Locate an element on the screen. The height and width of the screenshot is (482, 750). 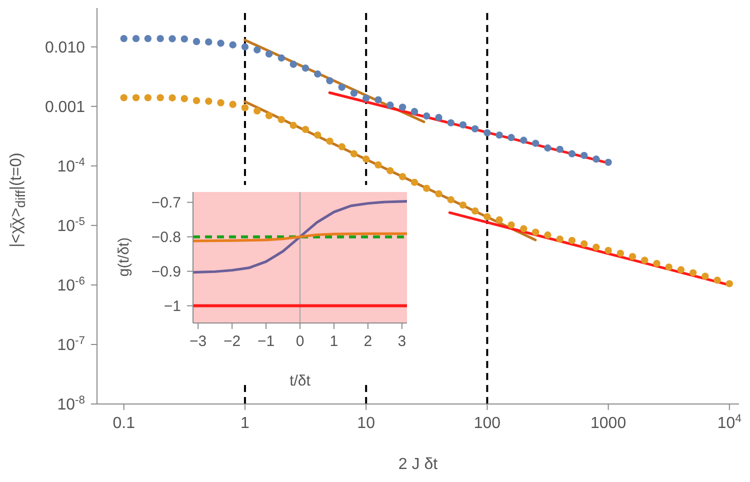
x-axis-title: t/δt is located at coordinates (300, 381).